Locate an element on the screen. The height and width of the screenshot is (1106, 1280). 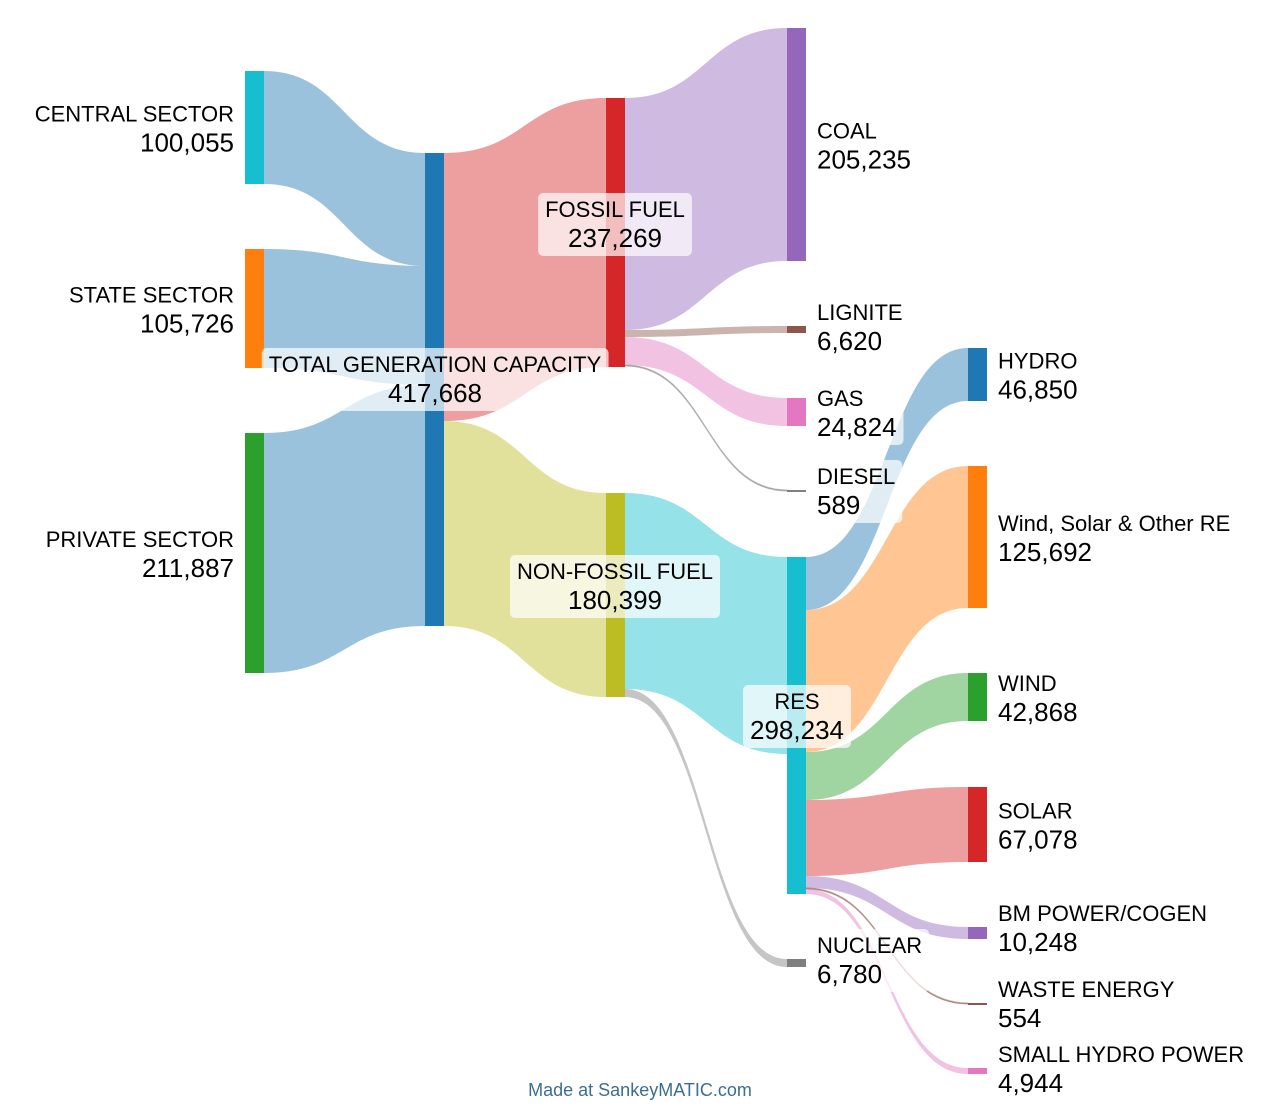
label-background-private is located at coordinates (139, 554).